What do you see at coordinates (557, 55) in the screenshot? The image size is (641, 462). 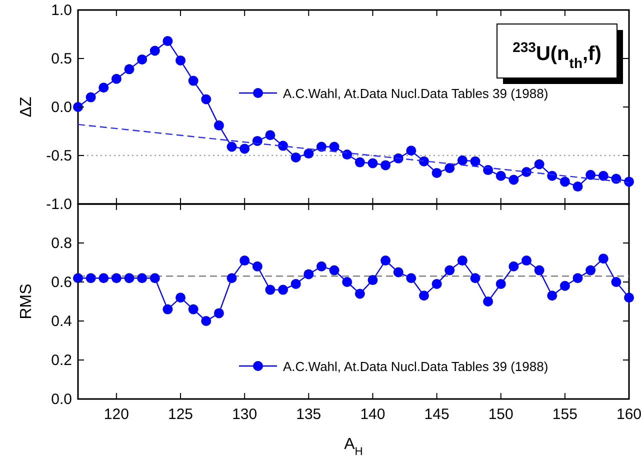 I see `annotation: $^{233}$U(n$_{th}$,f)` at bounding box center [557, 55].